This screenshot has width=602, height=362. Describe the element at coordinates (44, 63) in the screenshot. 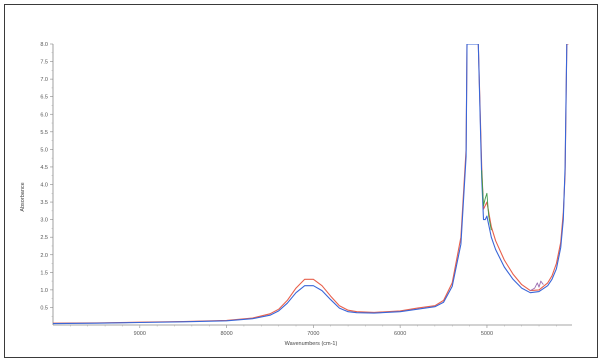

I see `y-tick-label: 7.5` at that location.